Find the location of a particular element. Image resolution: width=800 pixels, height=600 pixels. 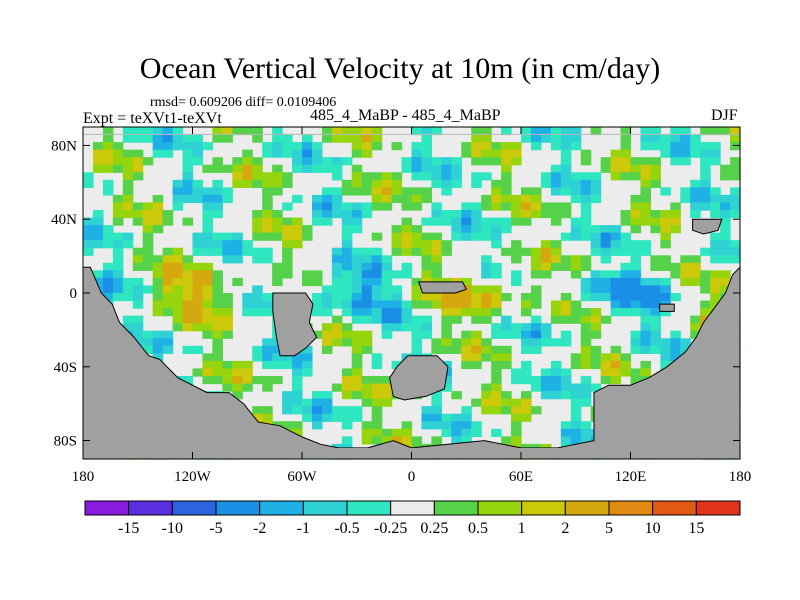

center-label: 485_4_MaBP - 485_4_MaBP is located at coordinates (405, 115).